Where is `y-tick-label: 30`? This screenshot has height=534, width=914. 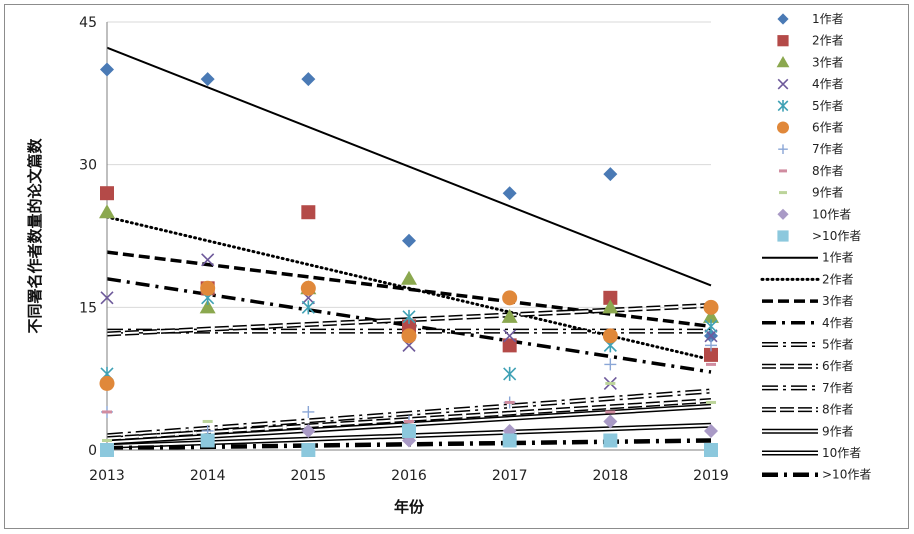
y-tick-label: 30 is located at coordinates (88, 166).